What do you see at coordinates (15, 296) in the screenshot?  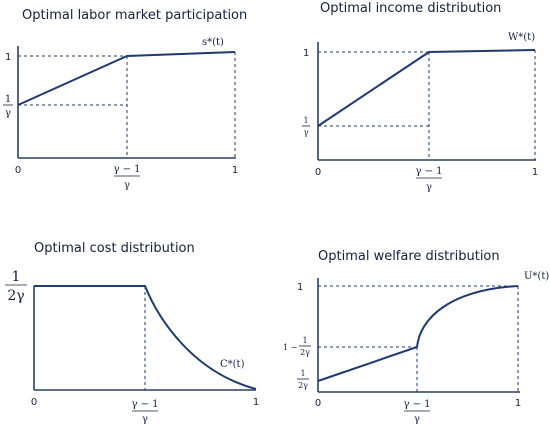 I see `y-tick-top-den: 2γ` at bounding box center [15, 296].